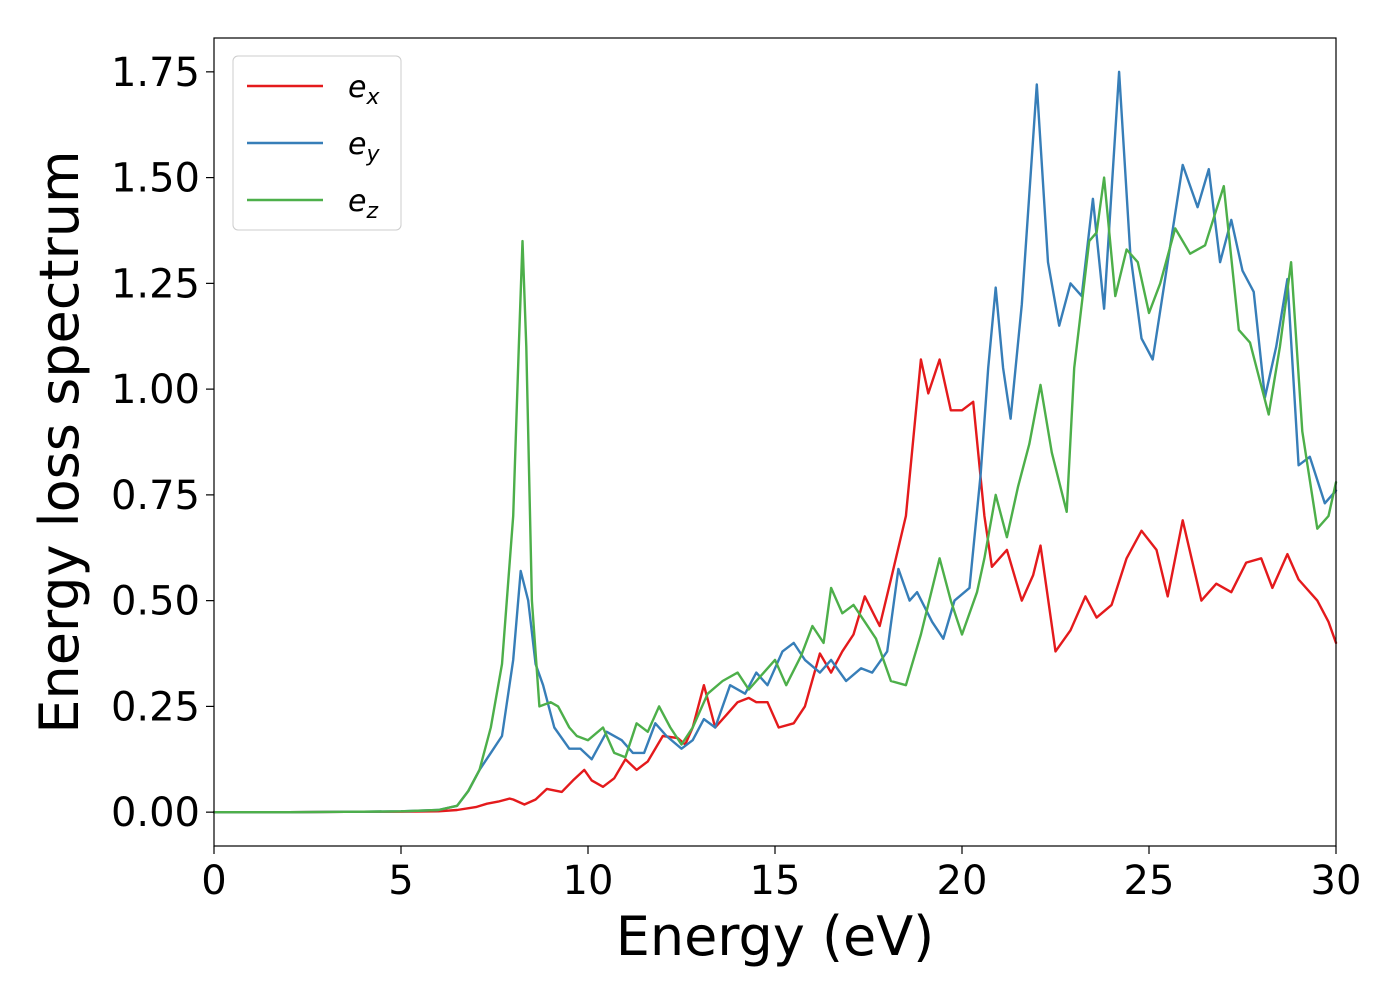 This screenshot has width=1400, height=1000. What do you see at coordinates (162, 443) in the screenshot?
I see `y-axis: 0.00 0.25 0.50 0.75 1.00 1.25 1.50 1.75` at bounding box center [162, 443].